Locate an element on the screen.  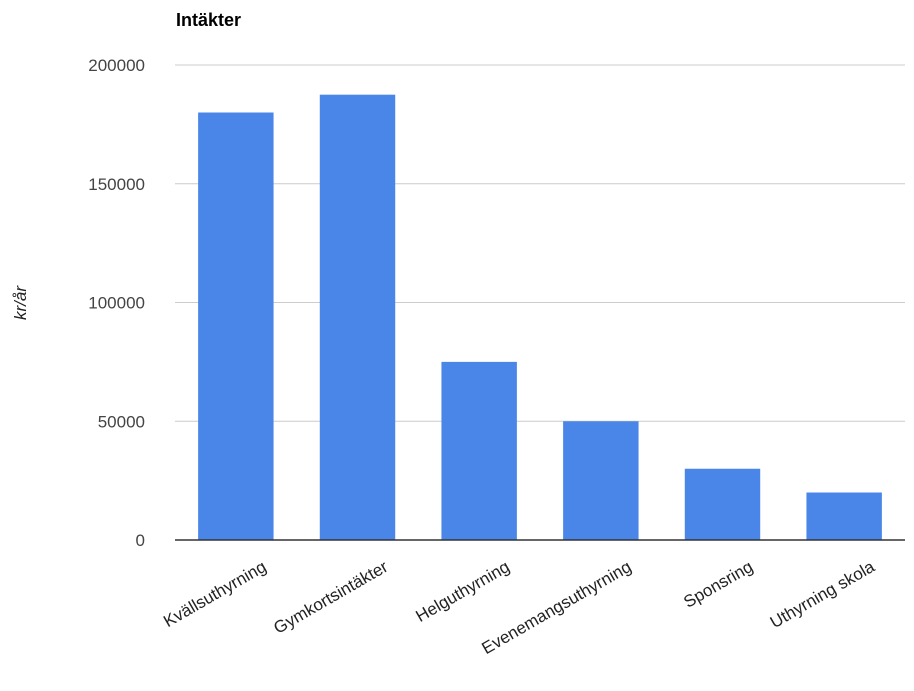
x-category-label: Gymkortsintäkter is located at coordinates (330, 597).